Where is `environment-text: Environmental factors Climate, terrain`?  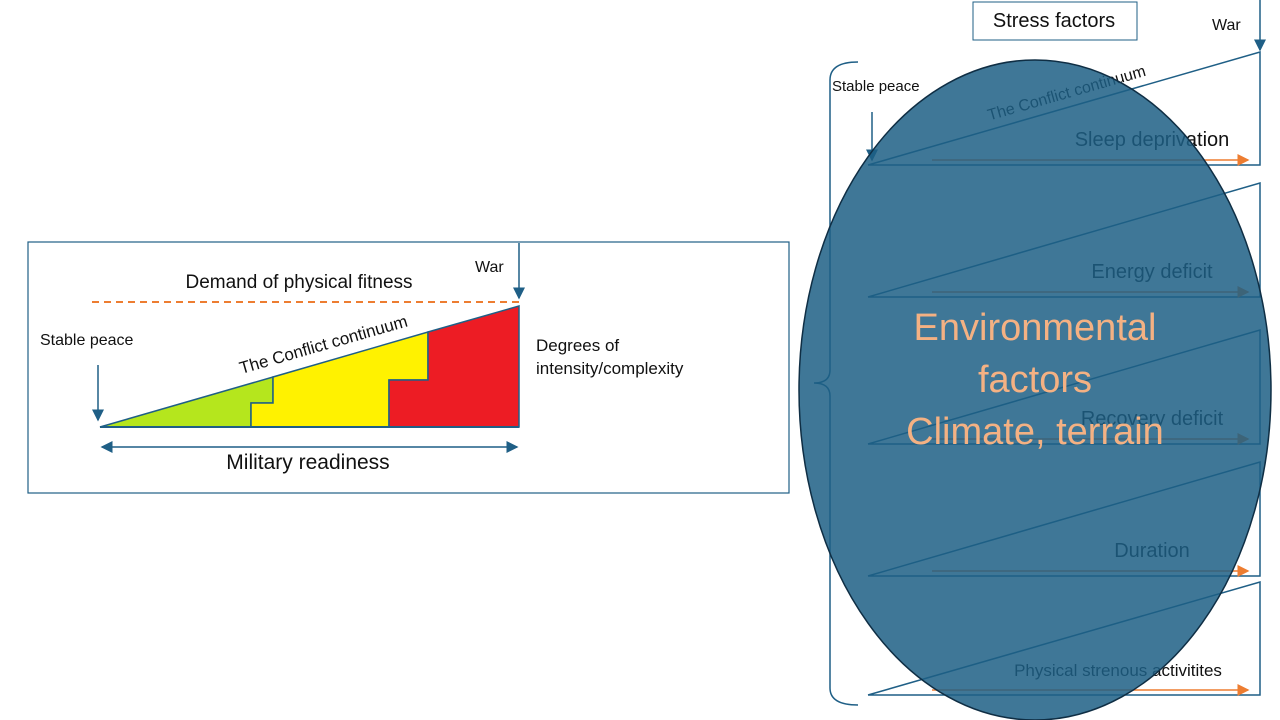
environment-text: Environmental factors Climate, terrain is located at coordinates (1035, 380).